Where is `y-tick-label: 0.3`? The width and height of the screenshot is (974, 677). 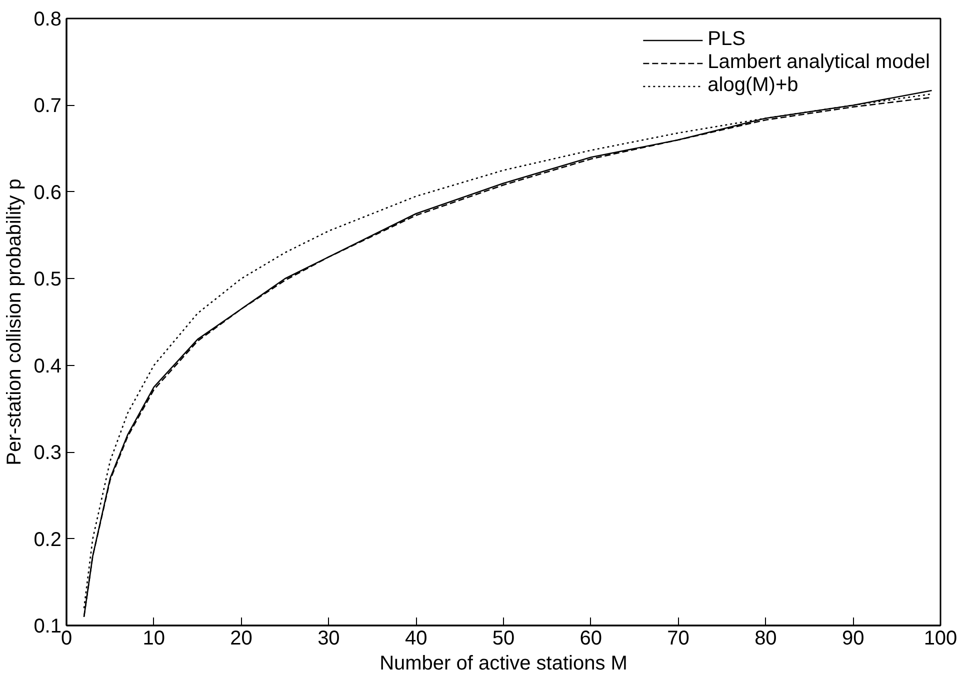
y-tick-label: 0.3 is located at coordinates (48, 453).